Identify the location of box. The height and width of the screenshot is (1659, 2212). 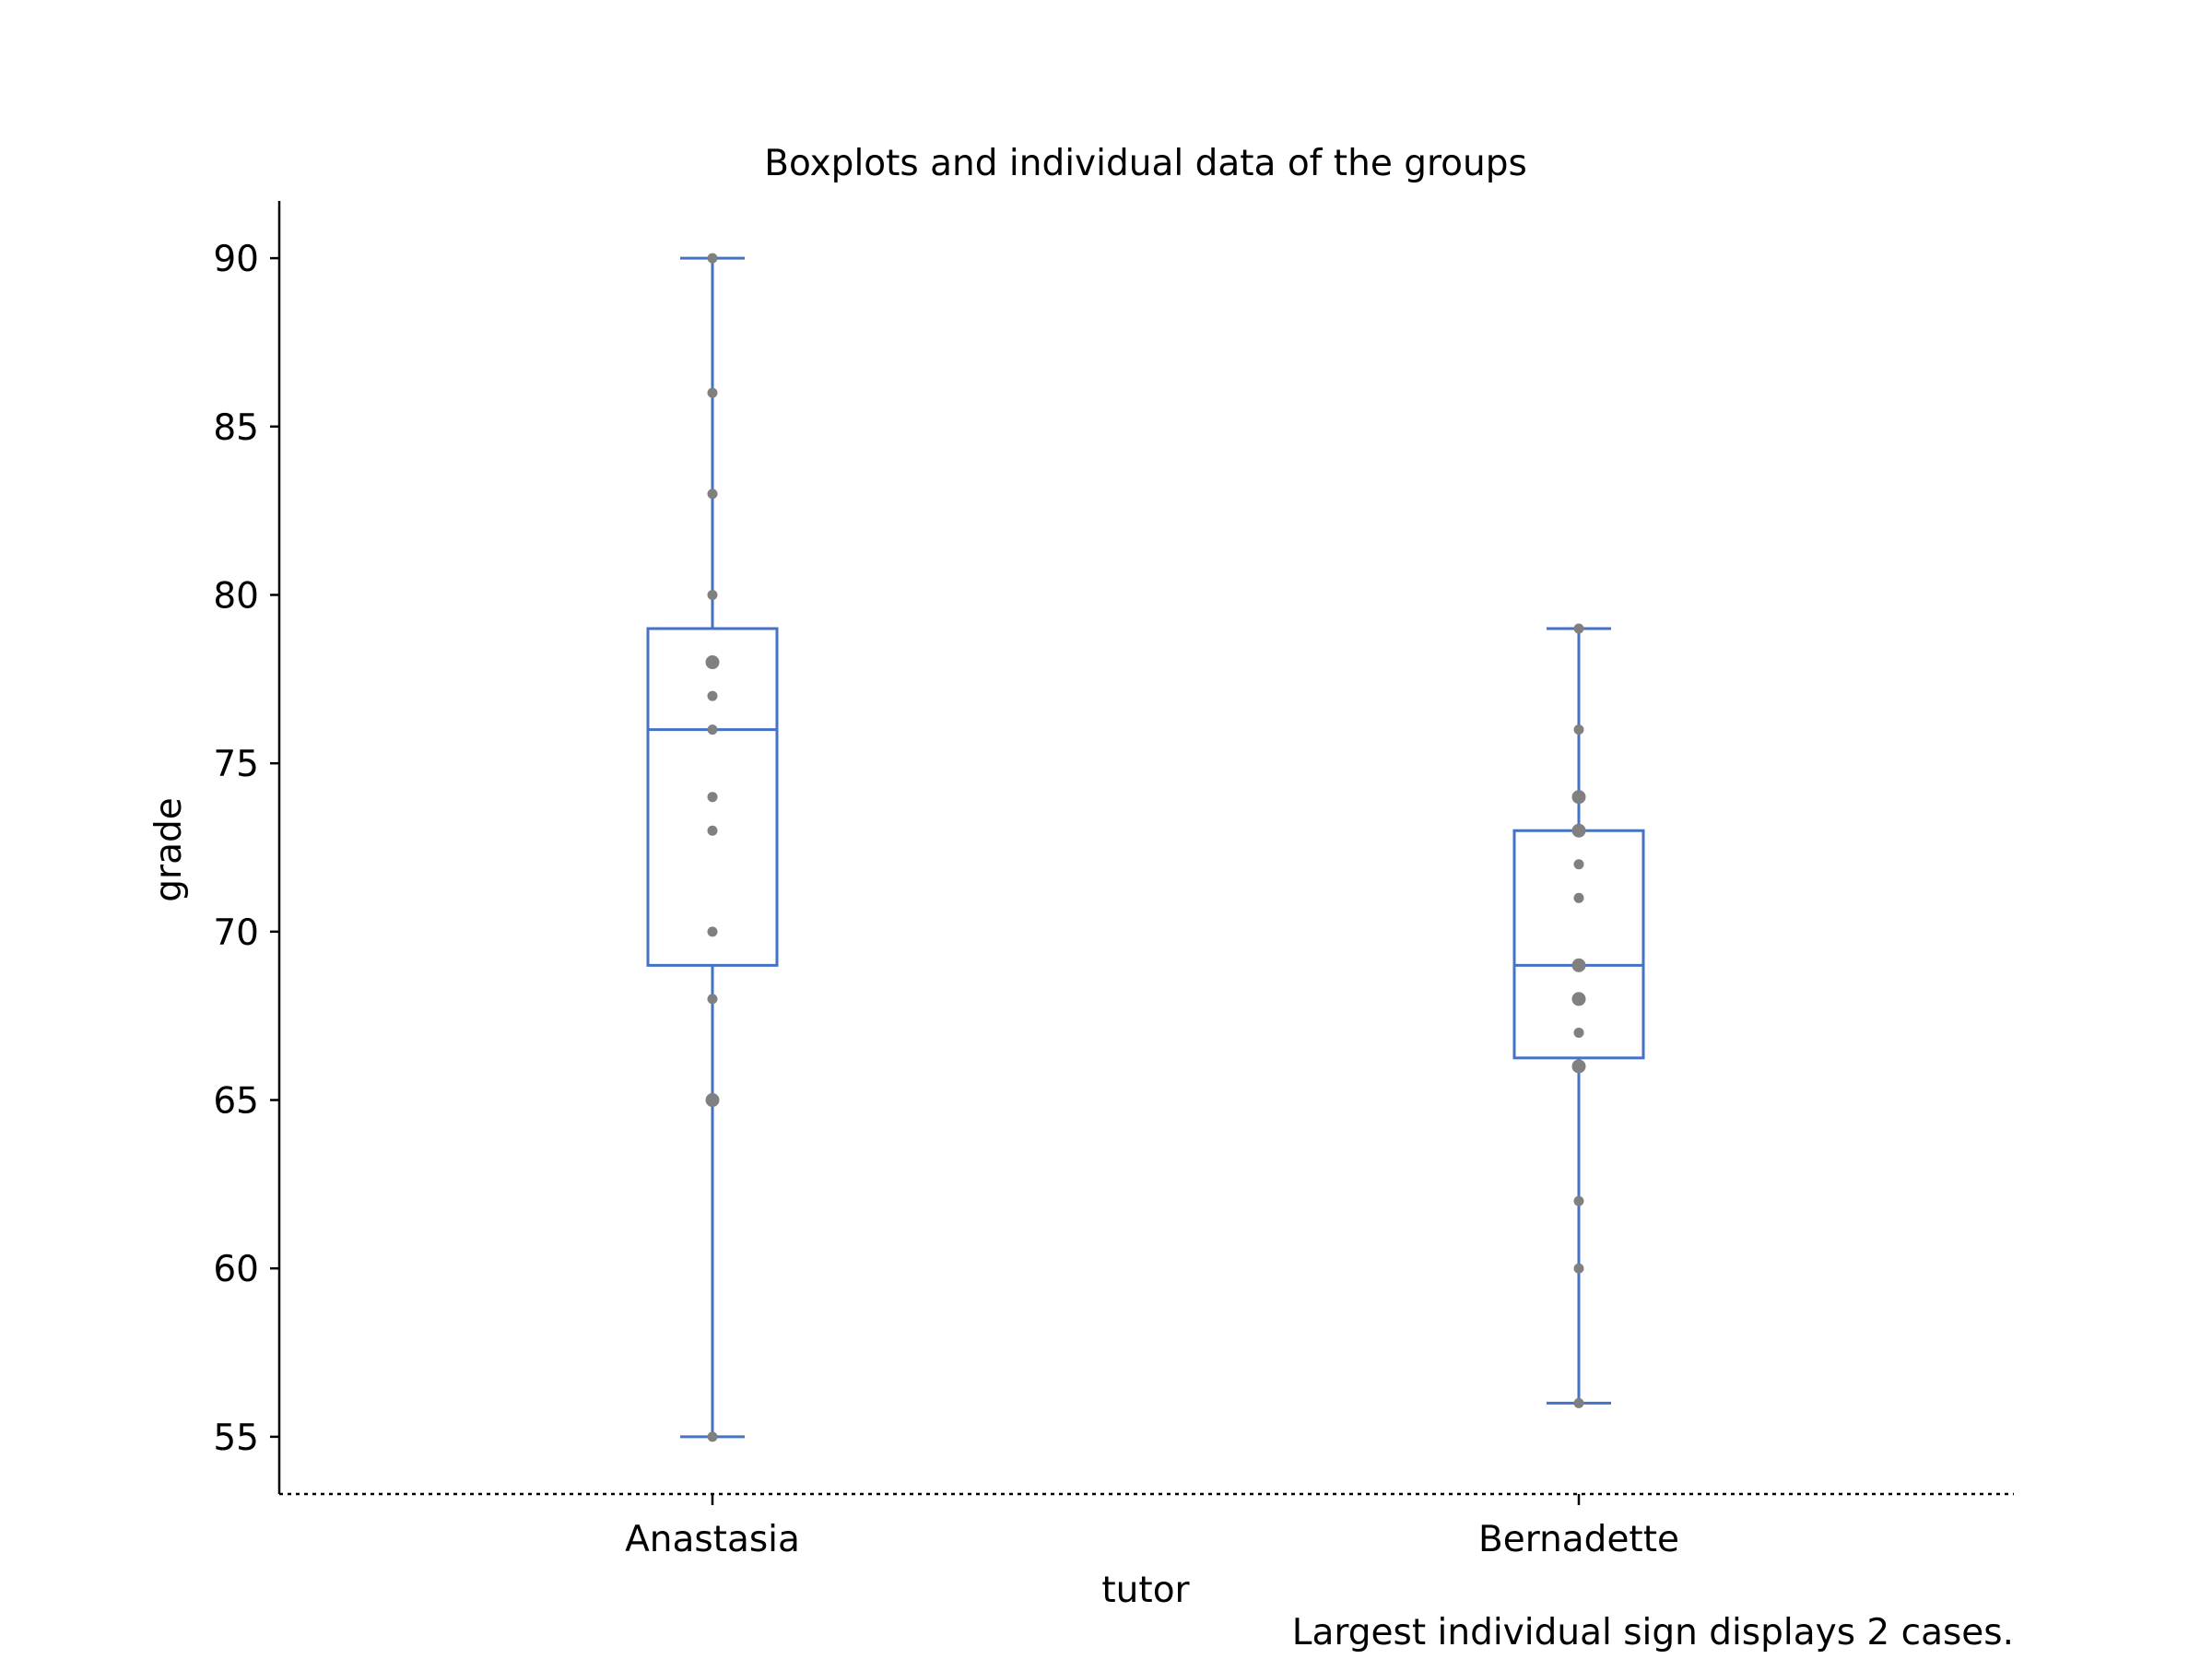
(712, 797).